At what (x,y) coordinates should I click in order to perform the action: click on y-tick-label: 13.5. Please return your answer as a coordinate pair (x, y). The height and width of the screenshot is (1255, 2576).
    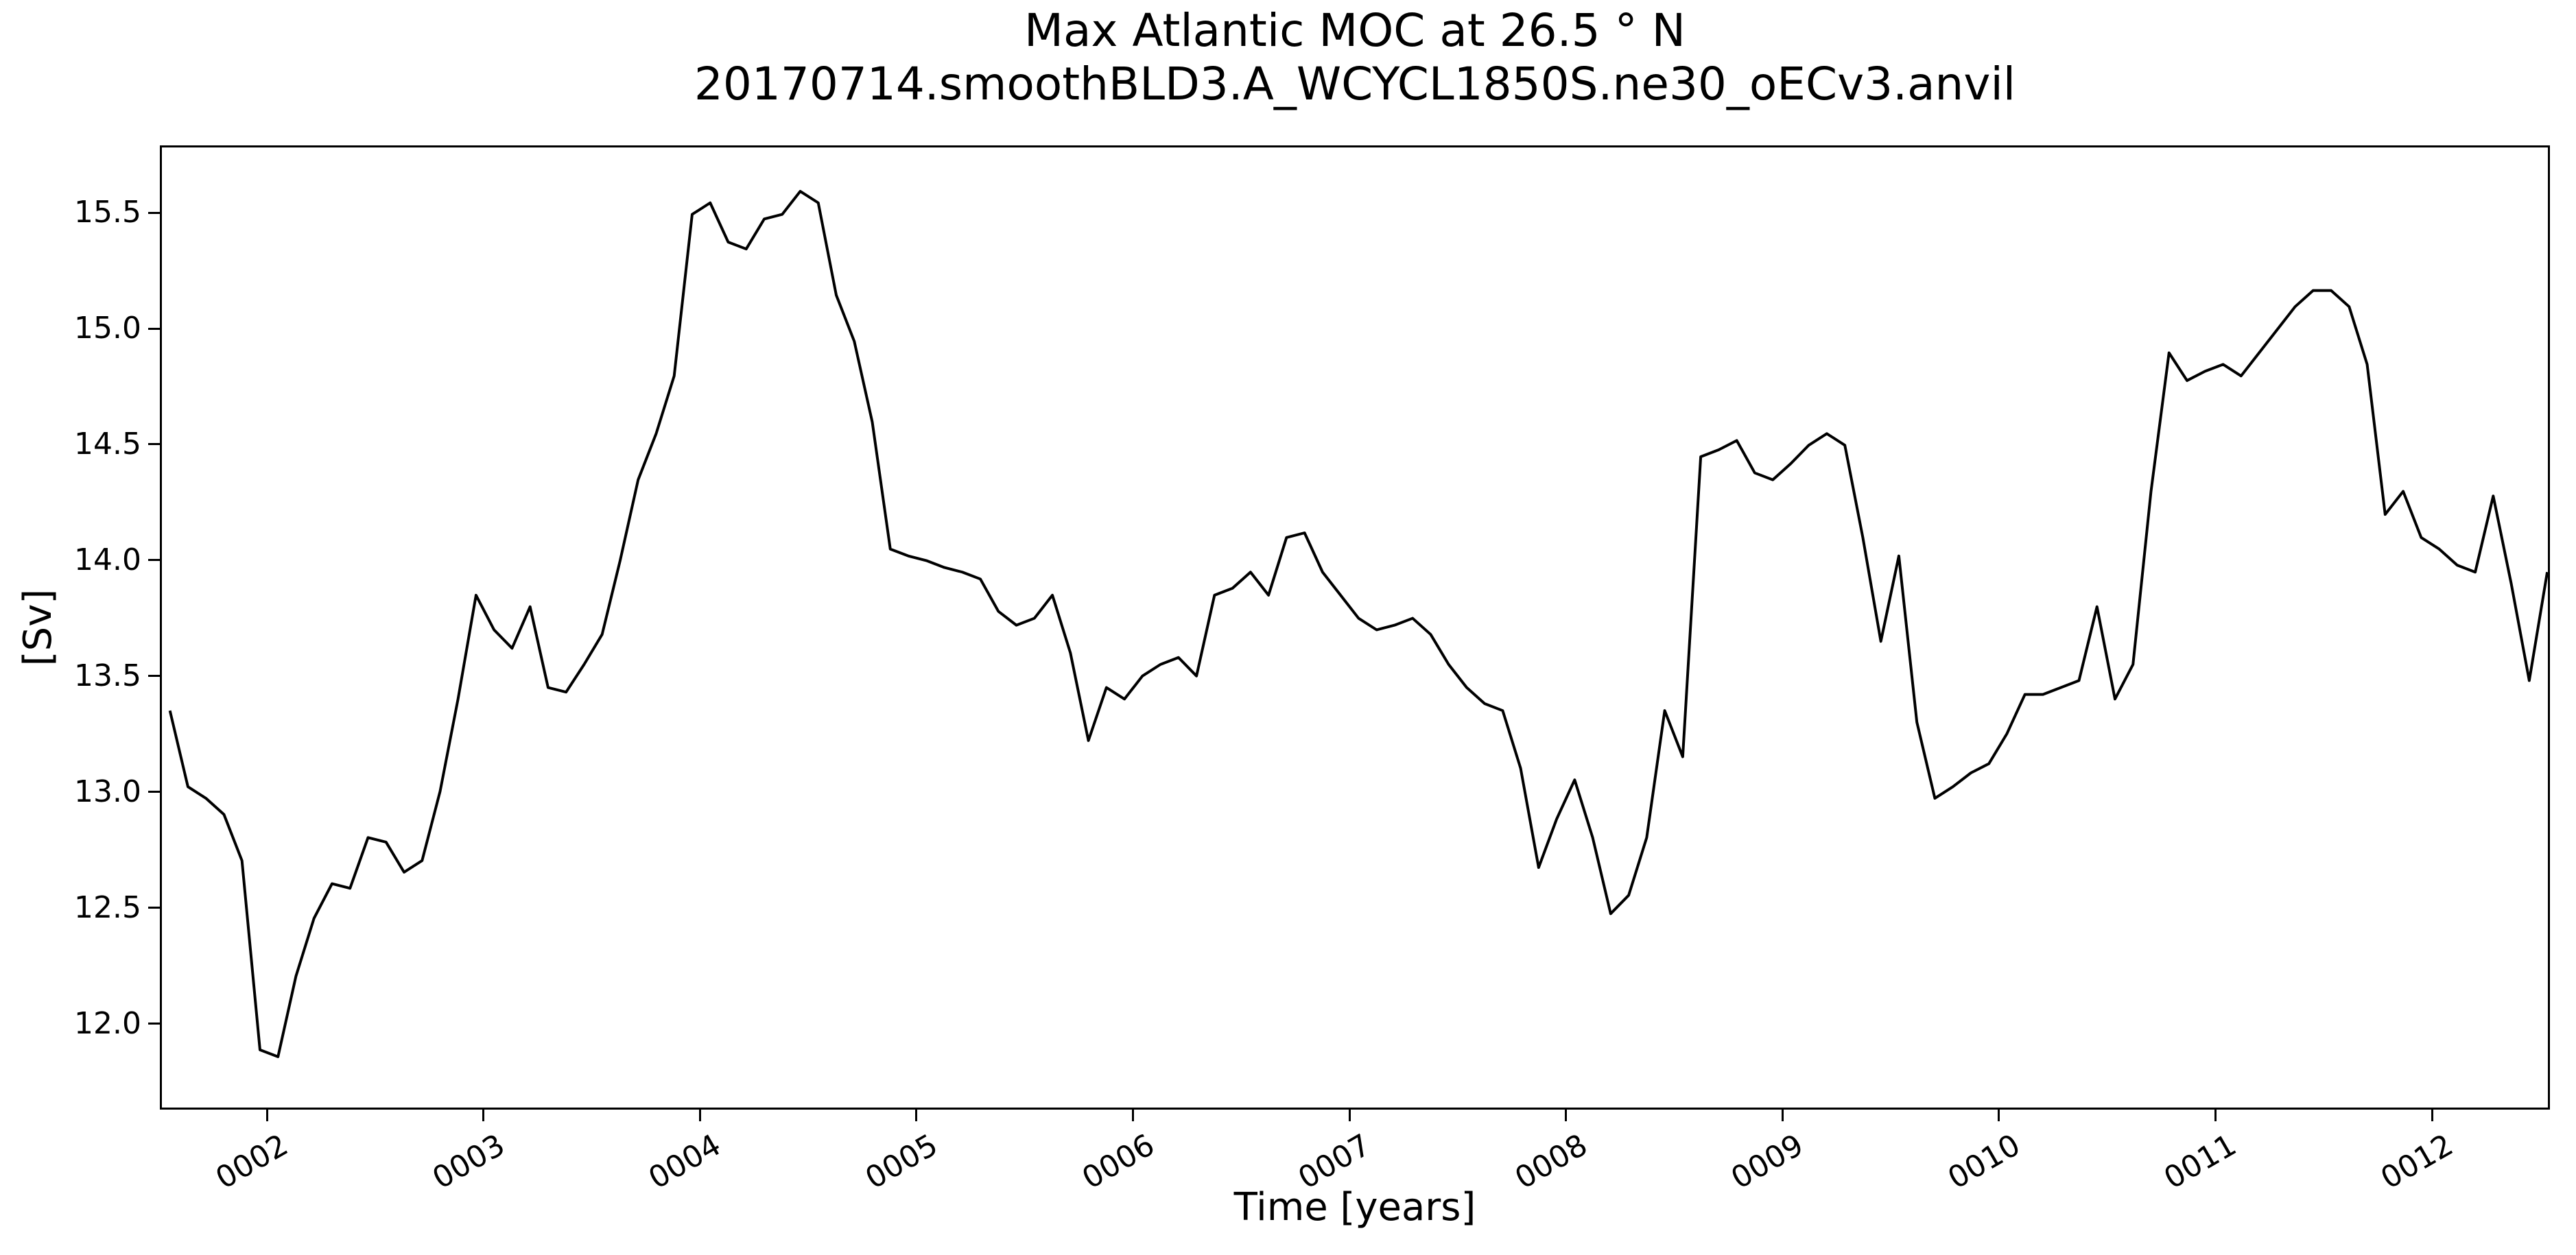
    Looking at the image, I should click on (107, 675).